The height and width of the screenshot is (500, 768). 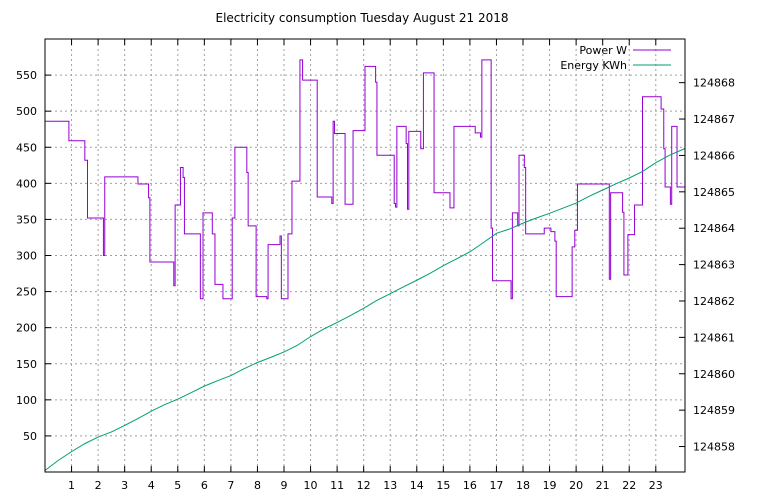 I want to click on x-tick-label: 4, so click(x=151, y=485).